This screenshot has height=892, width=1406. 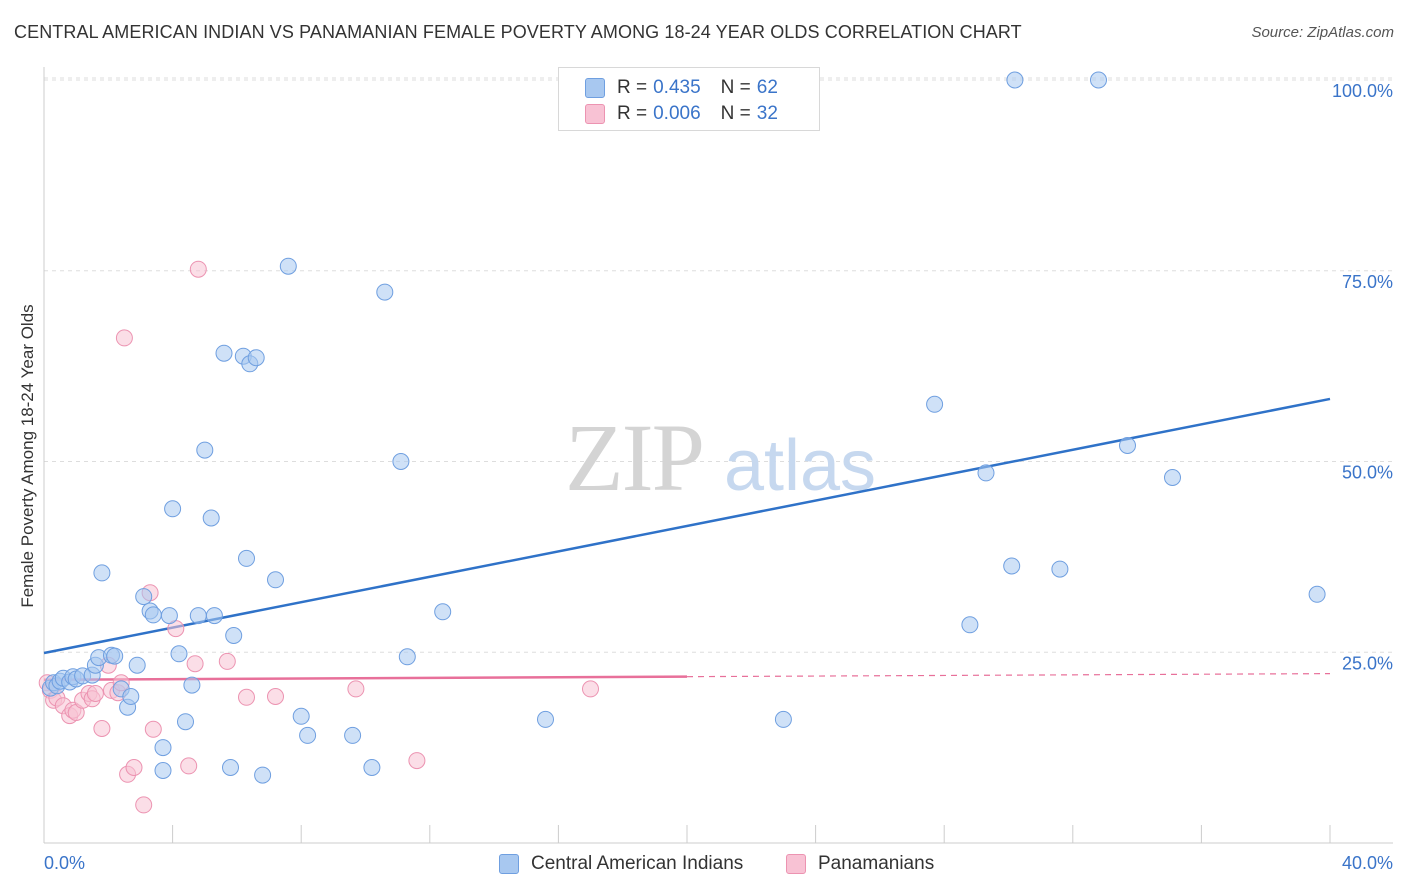 What do you see at coordinates (1367, 473) in the screenshot?
I see `y-tick-label: 50.0%` at bounding box center [1367, 473].